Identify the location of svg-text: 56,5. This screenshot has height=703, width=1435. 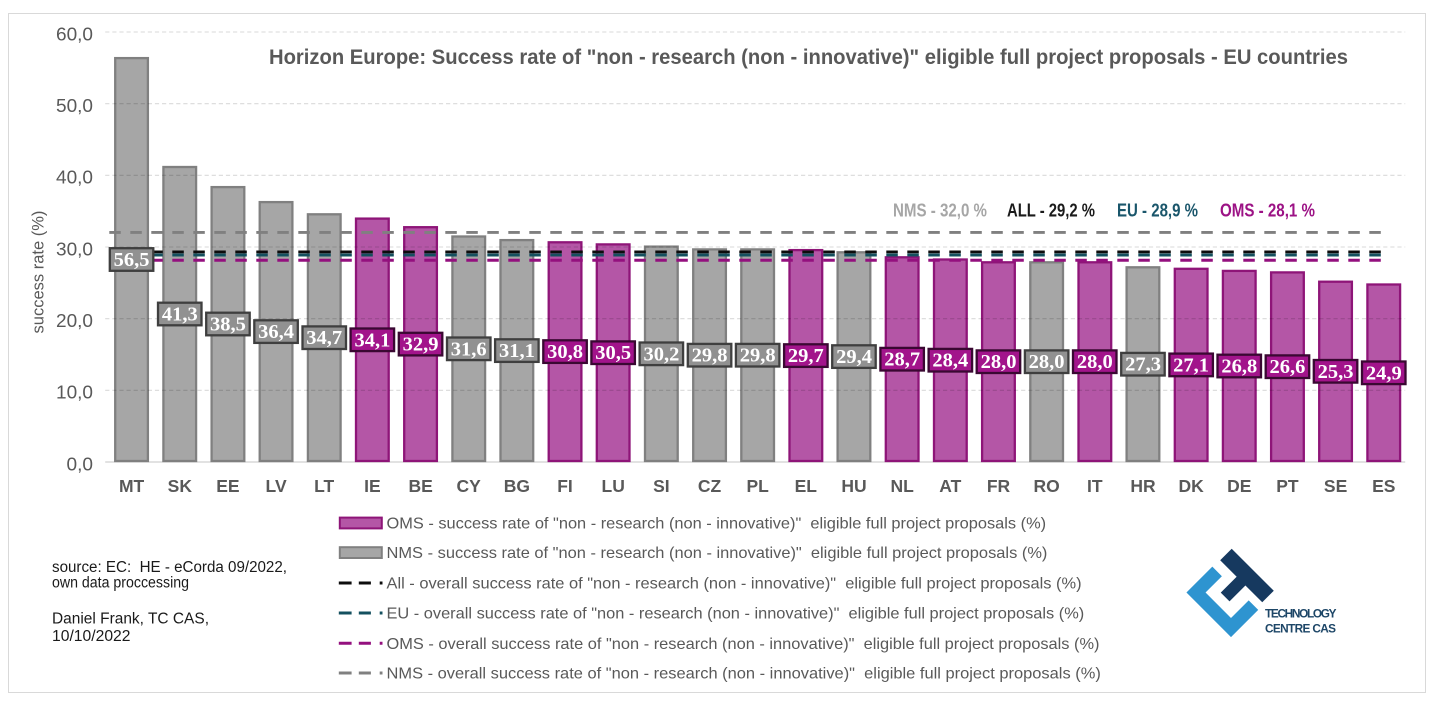
(132, 260).